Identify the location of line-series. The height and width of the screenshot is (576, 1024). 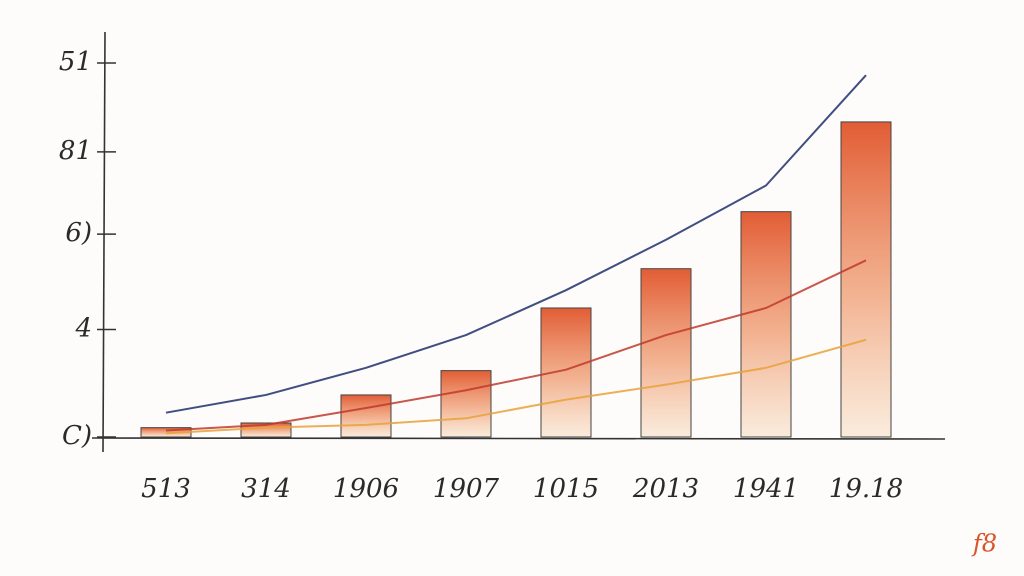
(516, 386).